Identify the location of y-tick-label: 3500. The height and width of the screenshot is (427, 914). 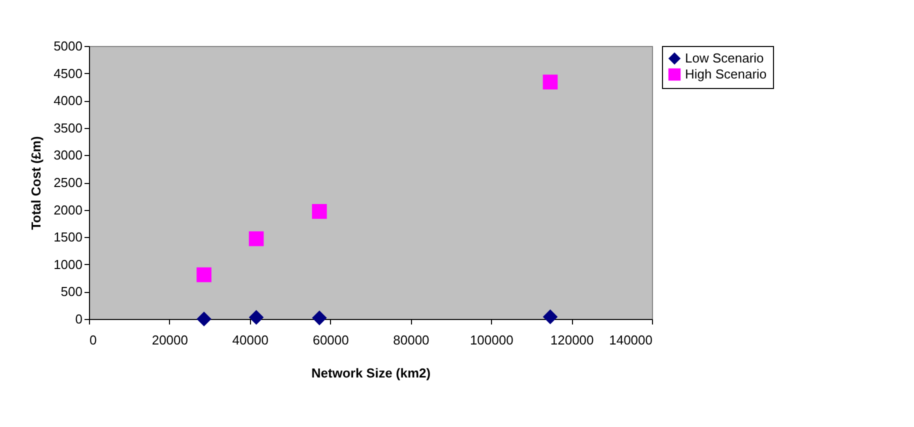
(68, 128).